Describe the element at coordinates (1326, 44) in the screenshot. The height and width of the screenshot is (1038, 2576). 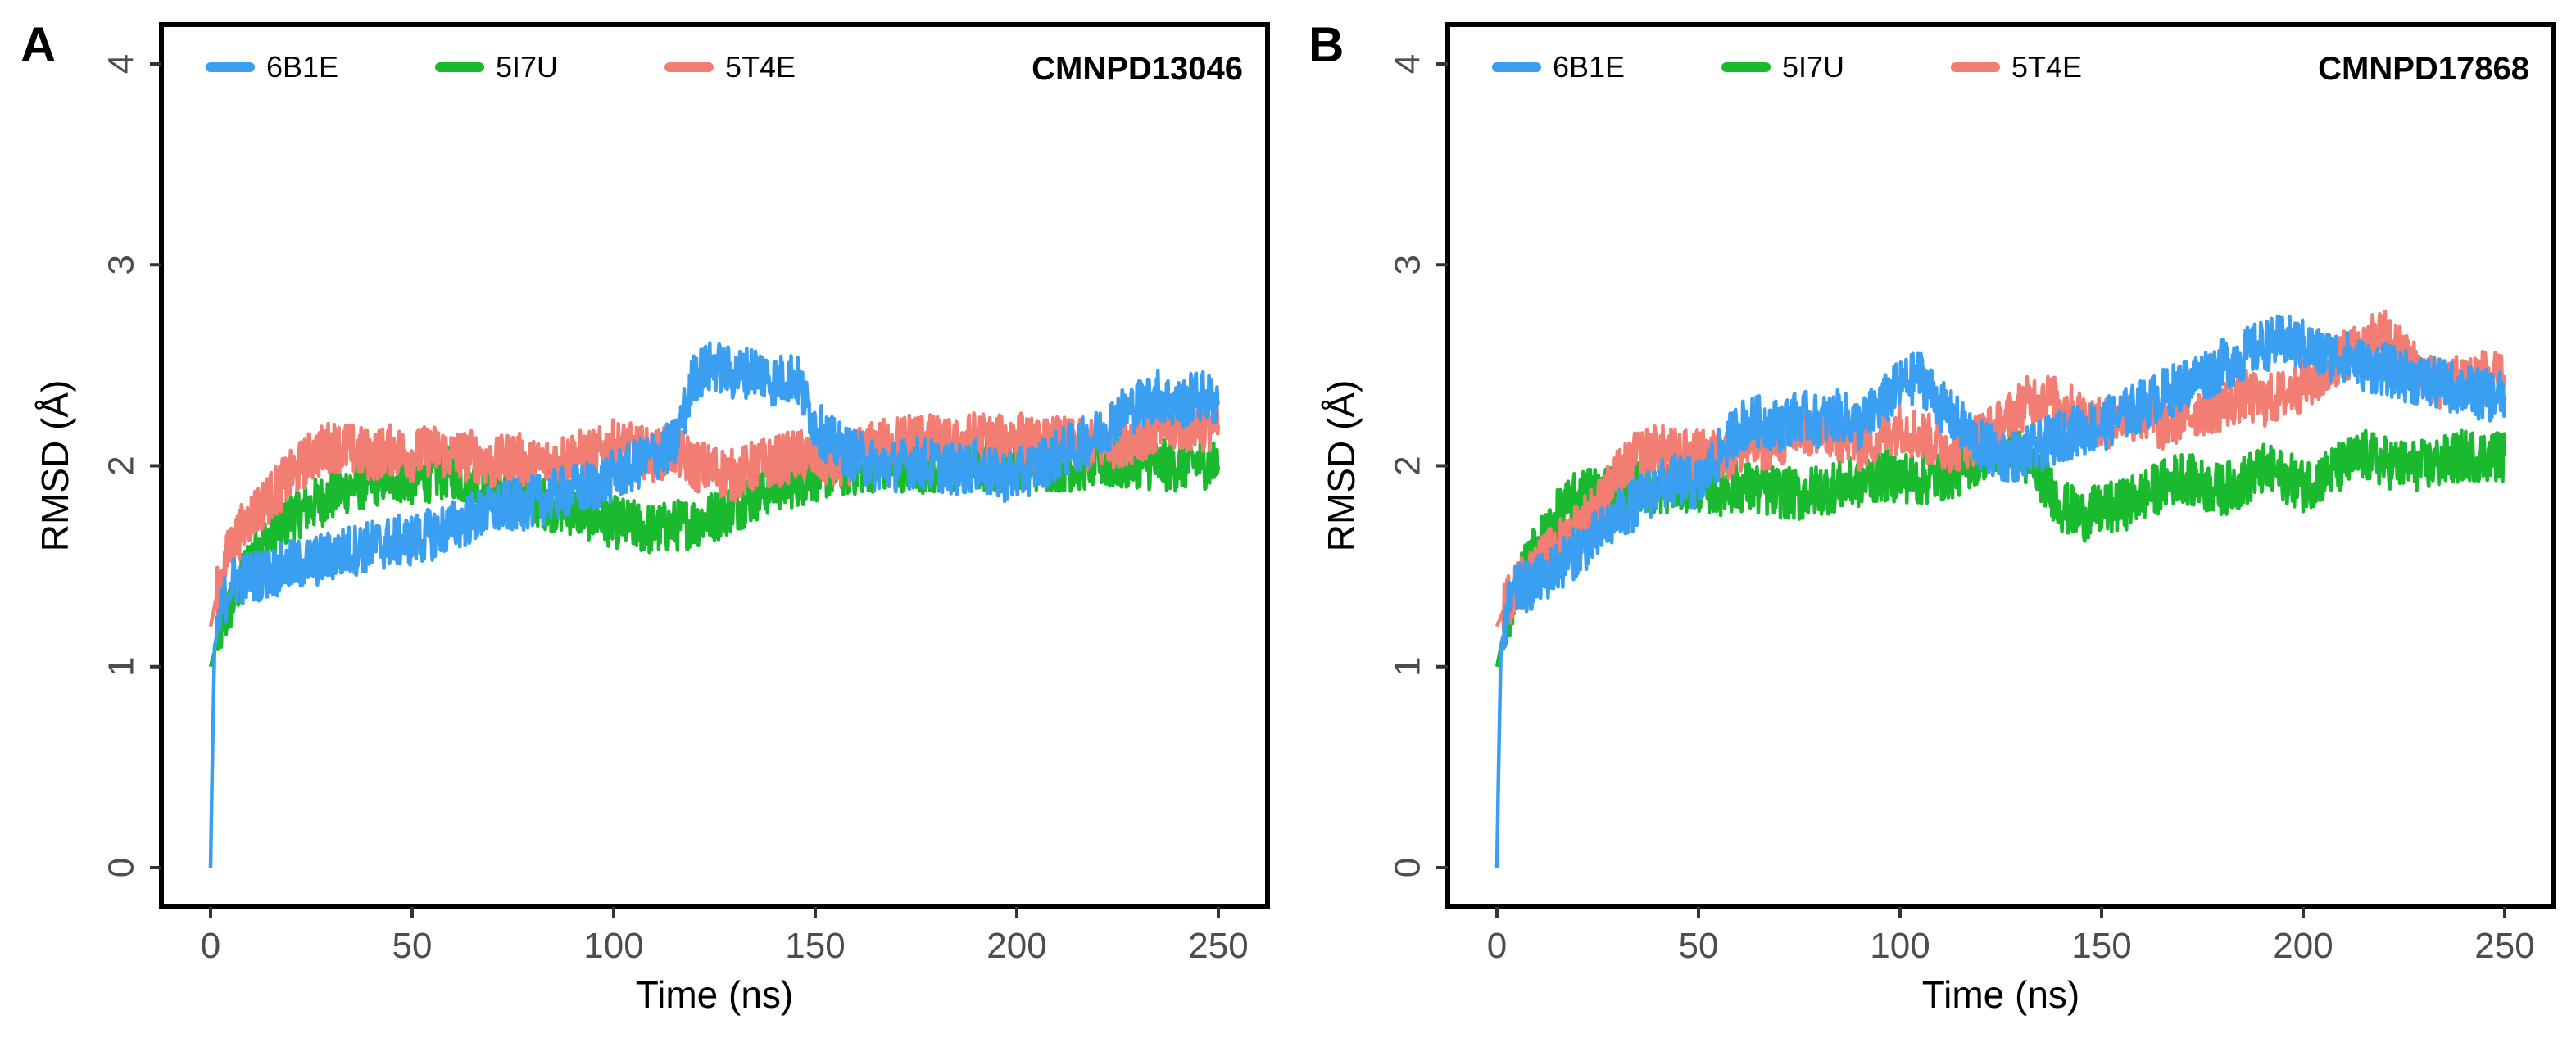
I see `panel-letter: B` at that location.